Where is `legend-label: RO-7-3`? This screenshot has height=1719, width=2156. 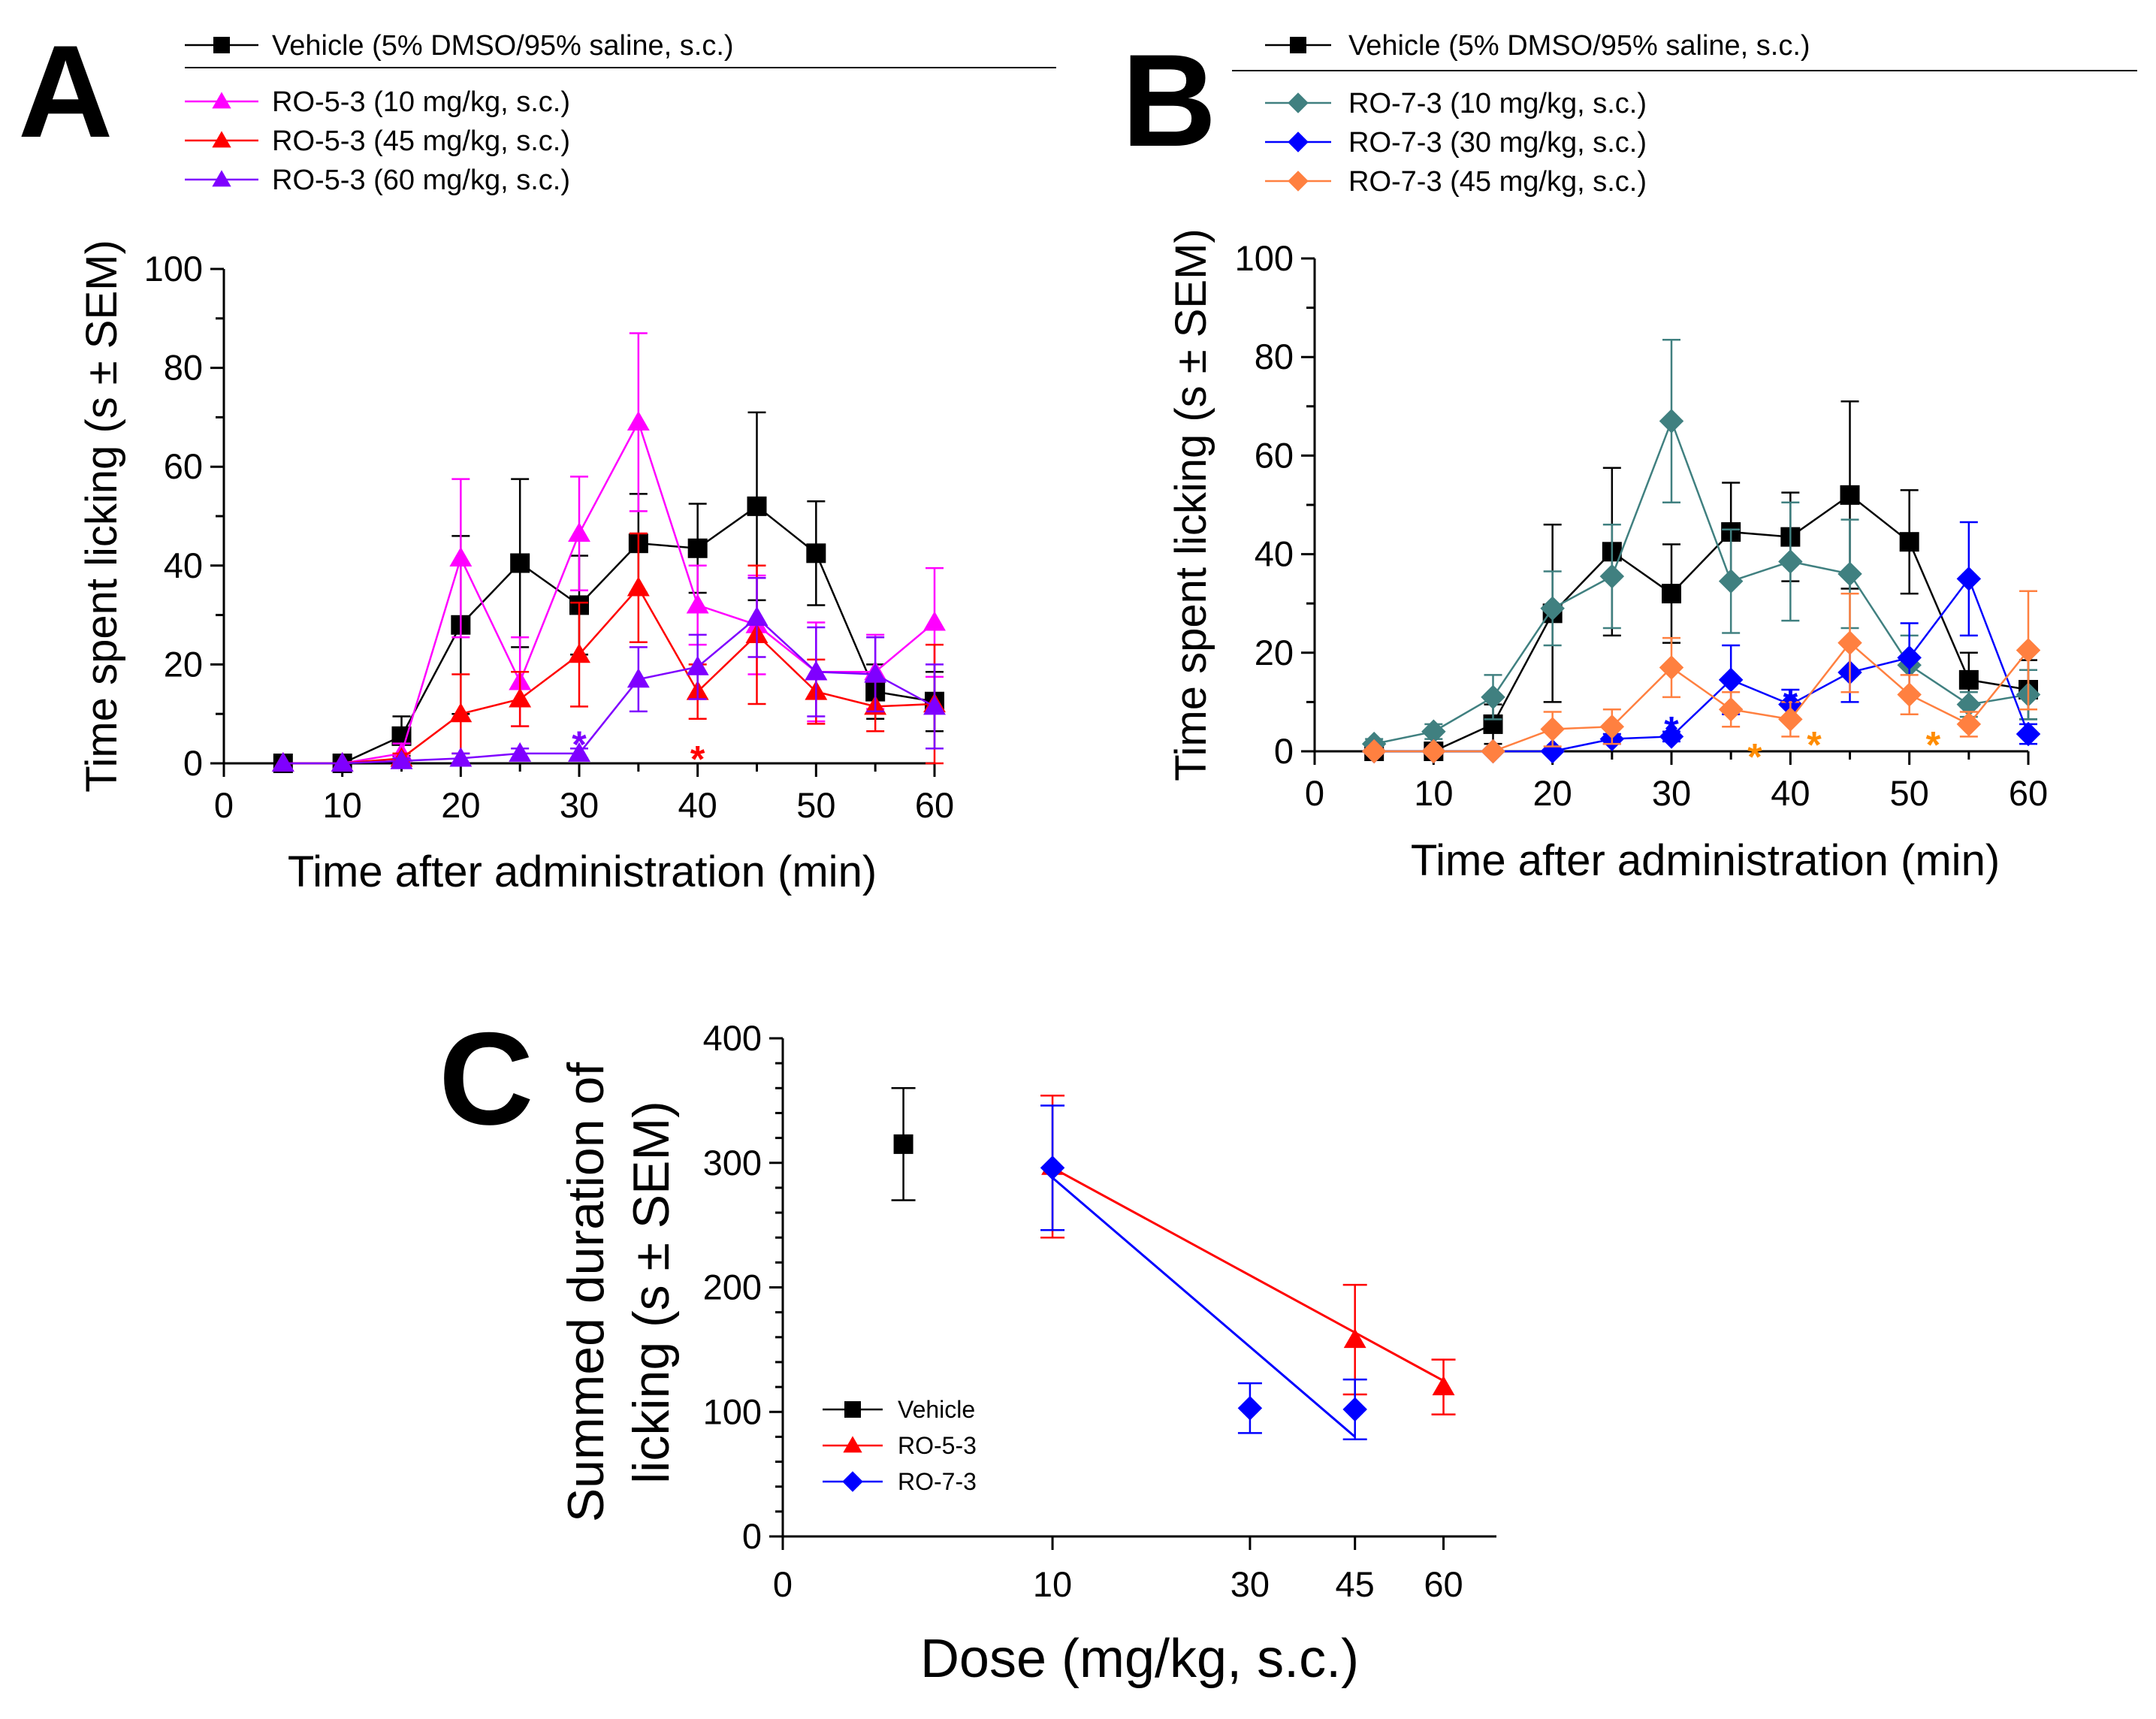 legend-label: RO-7-3 is located at coordinates (938, 1481).